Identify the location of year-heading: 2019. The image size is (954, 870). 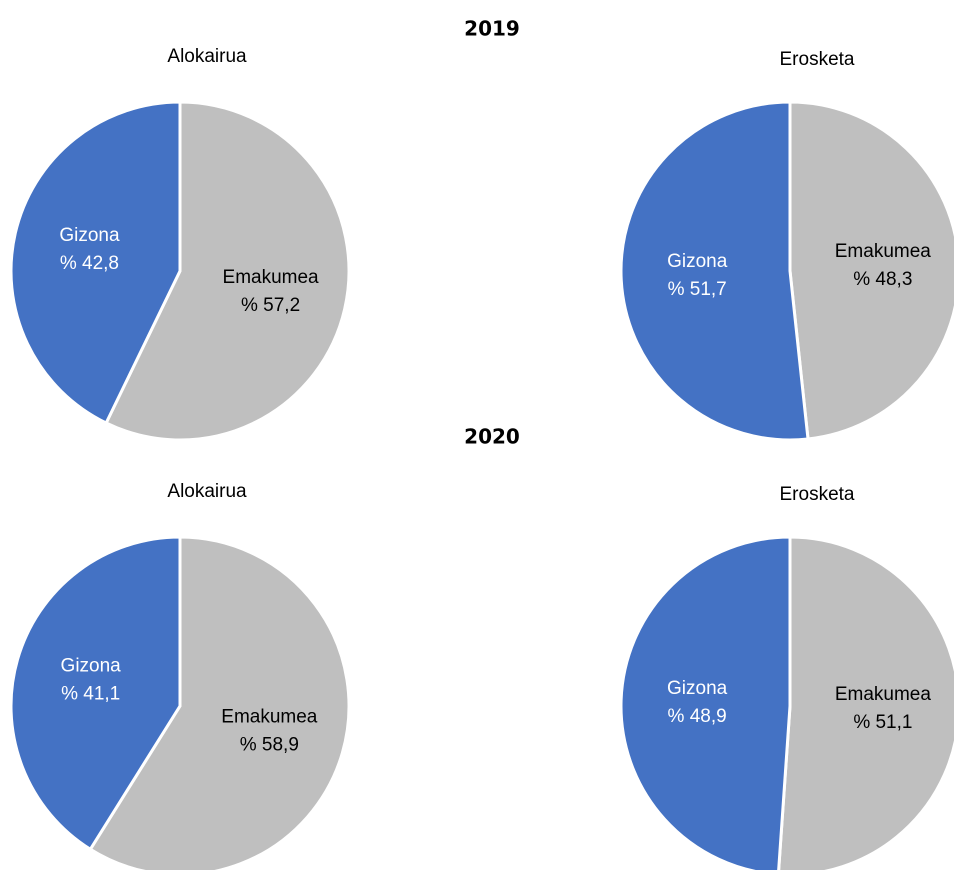
(492, 29).